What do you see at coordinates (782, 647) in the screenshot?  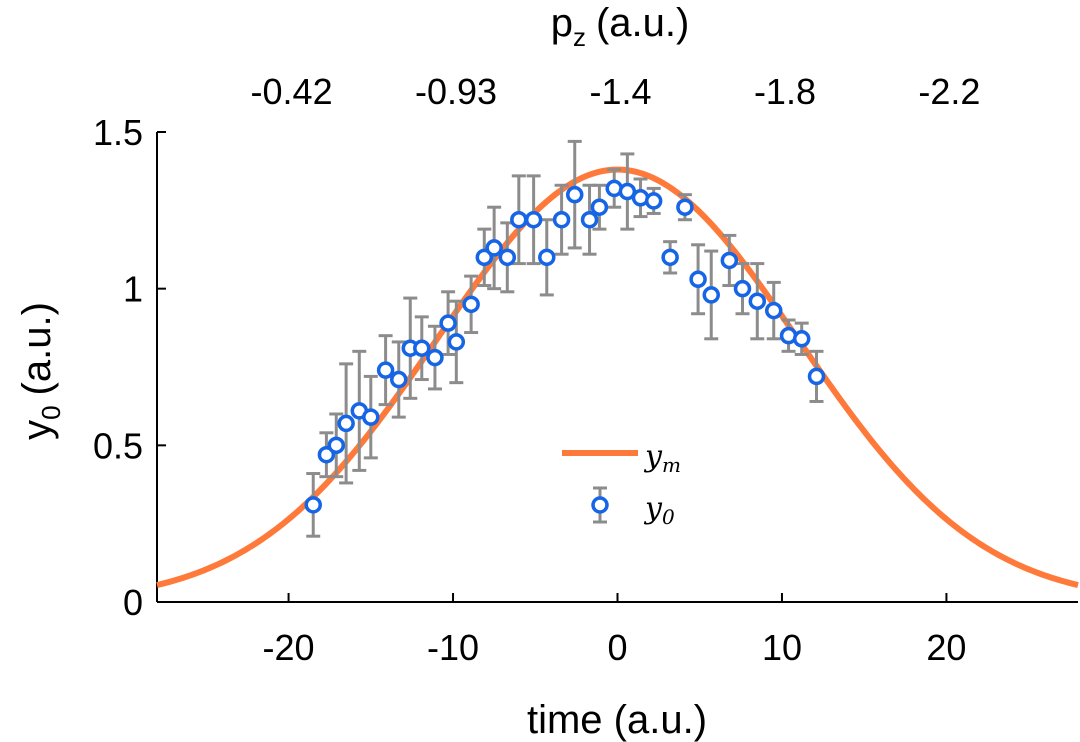 I see `x-tick-label: 10` at bounding box center [782, 647].